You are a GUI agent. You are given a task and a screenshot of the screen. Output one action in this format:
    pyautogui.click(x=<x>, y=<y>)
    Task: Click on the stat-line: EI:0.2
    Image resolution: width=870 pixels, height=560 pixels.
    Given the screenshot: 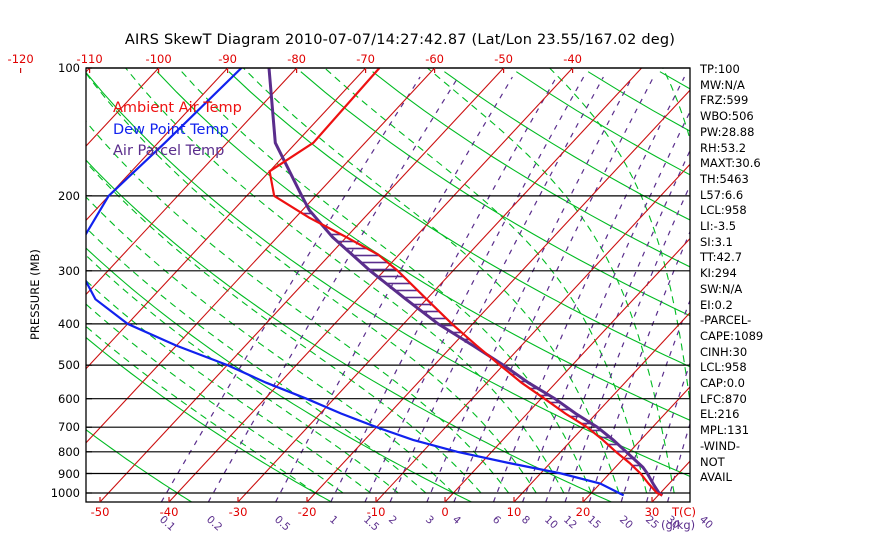 What is the action you would take?
    pyautogui.click(x=716, y=304)
    